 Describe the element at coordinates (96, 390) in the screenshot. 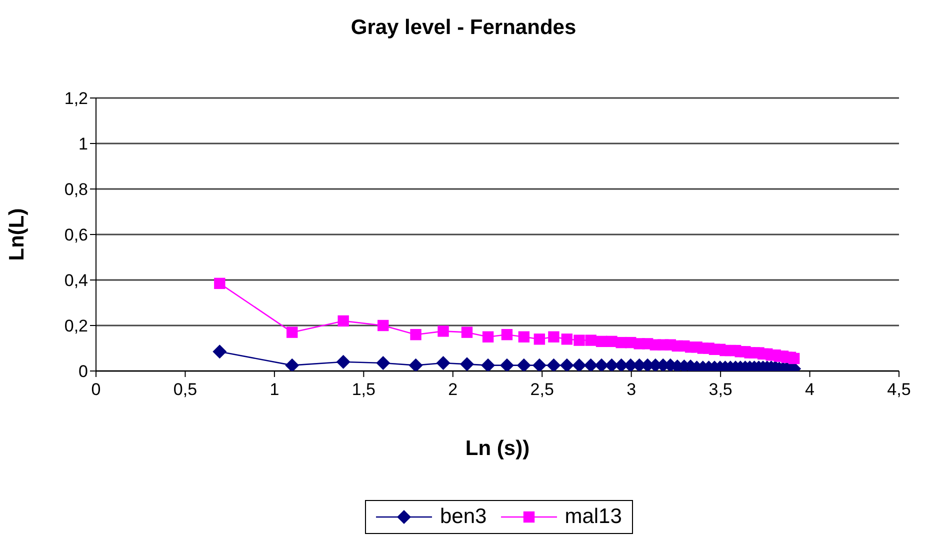

I see `x-tick-label: 0` at that location.